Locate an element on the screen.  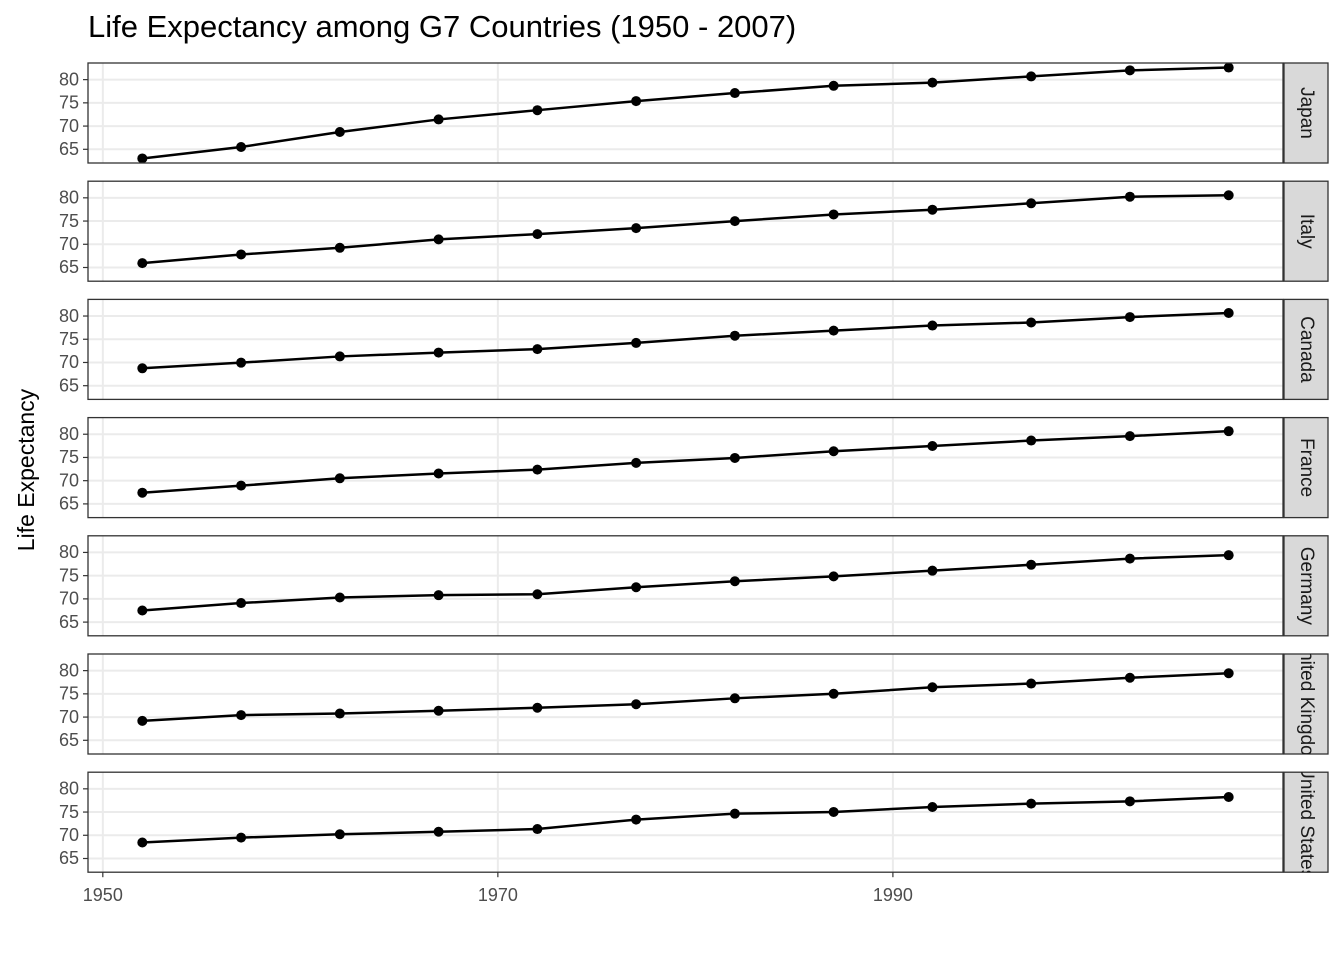
strip-label: Canada is located at coordinates (1306, 349).